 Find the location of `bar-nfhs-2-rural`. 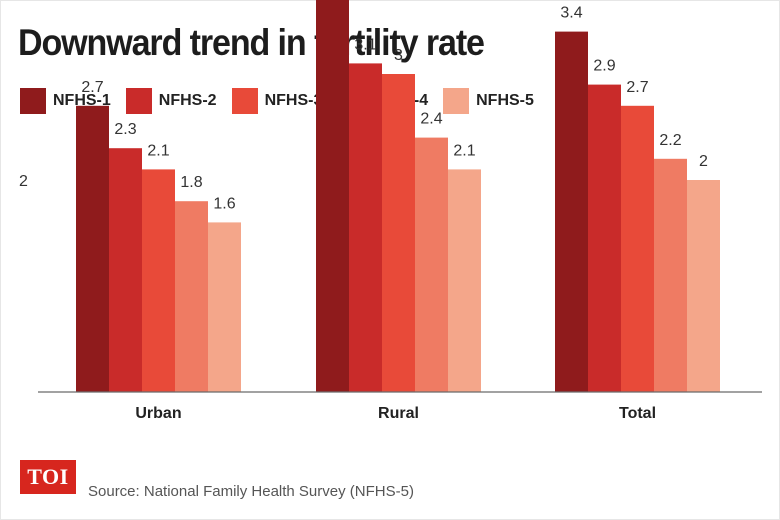

bar-nfhs-2-rural is located at coordinates (365, 228).